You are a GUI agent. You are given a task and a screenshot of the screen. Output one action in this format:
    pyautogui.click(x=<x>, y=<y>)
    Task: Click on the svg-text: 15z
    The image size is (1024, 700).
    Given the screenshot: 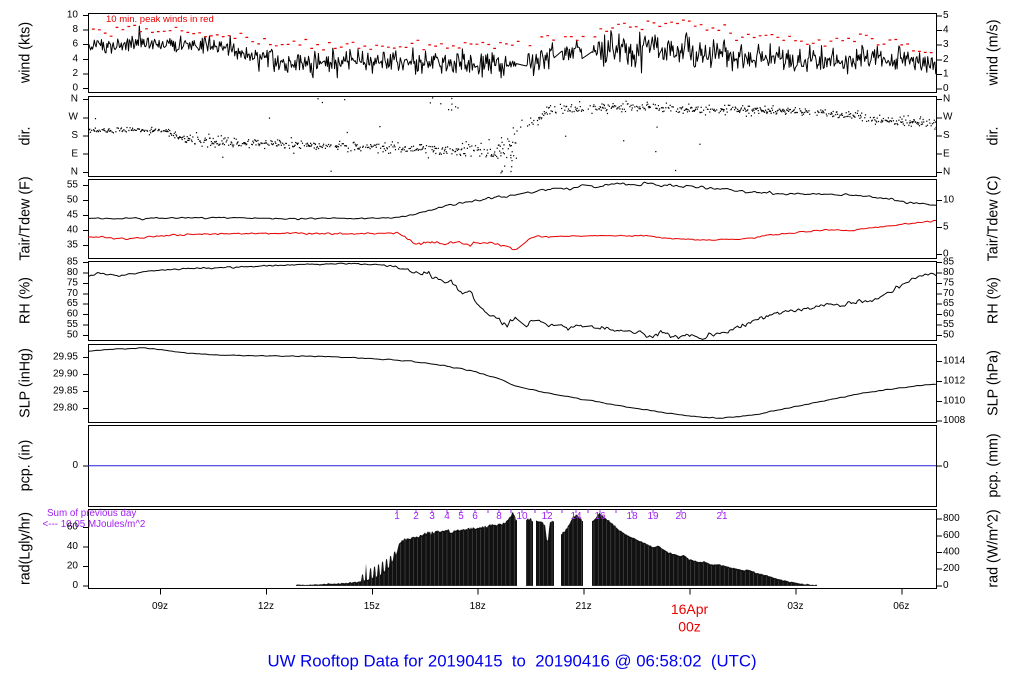 What is the action you would take?
    pyautogui.click(x=372, y=606)
    